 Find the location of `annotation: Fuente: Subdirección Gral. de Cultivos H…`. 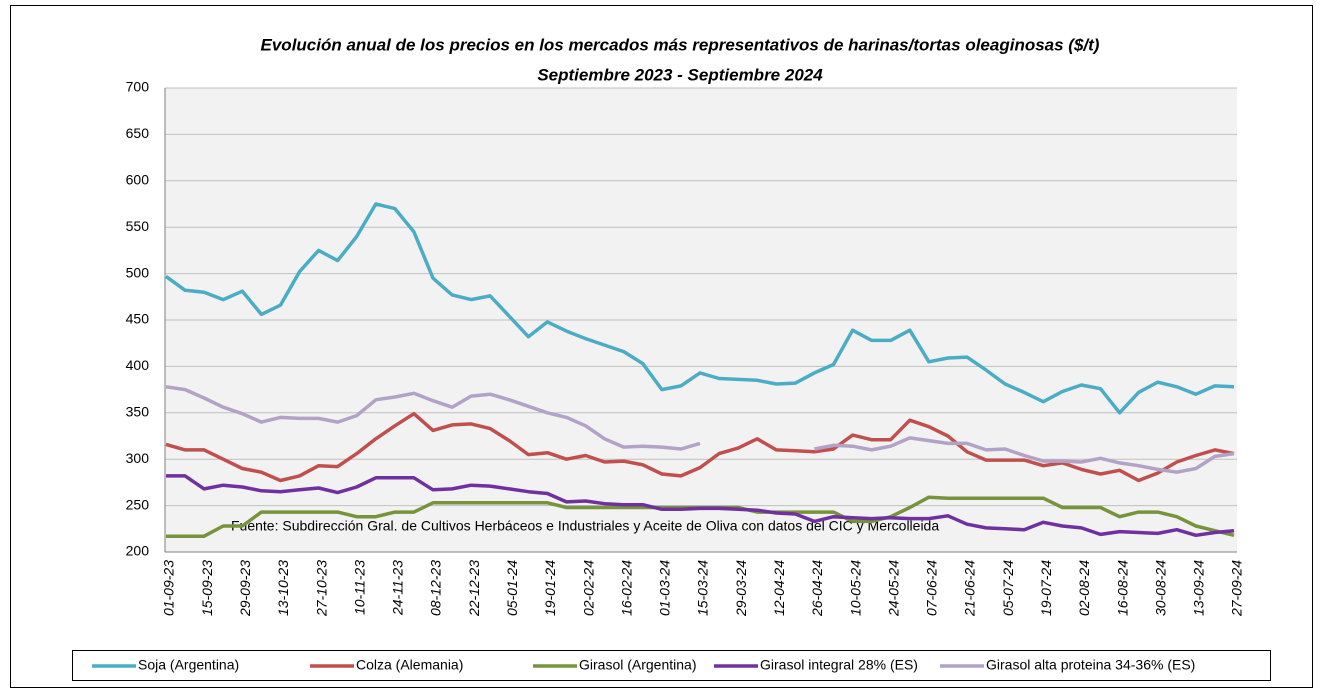

annotation: Fuente: Subdirección Gral. de Cultivos H… is located at coordinates (585, 526).